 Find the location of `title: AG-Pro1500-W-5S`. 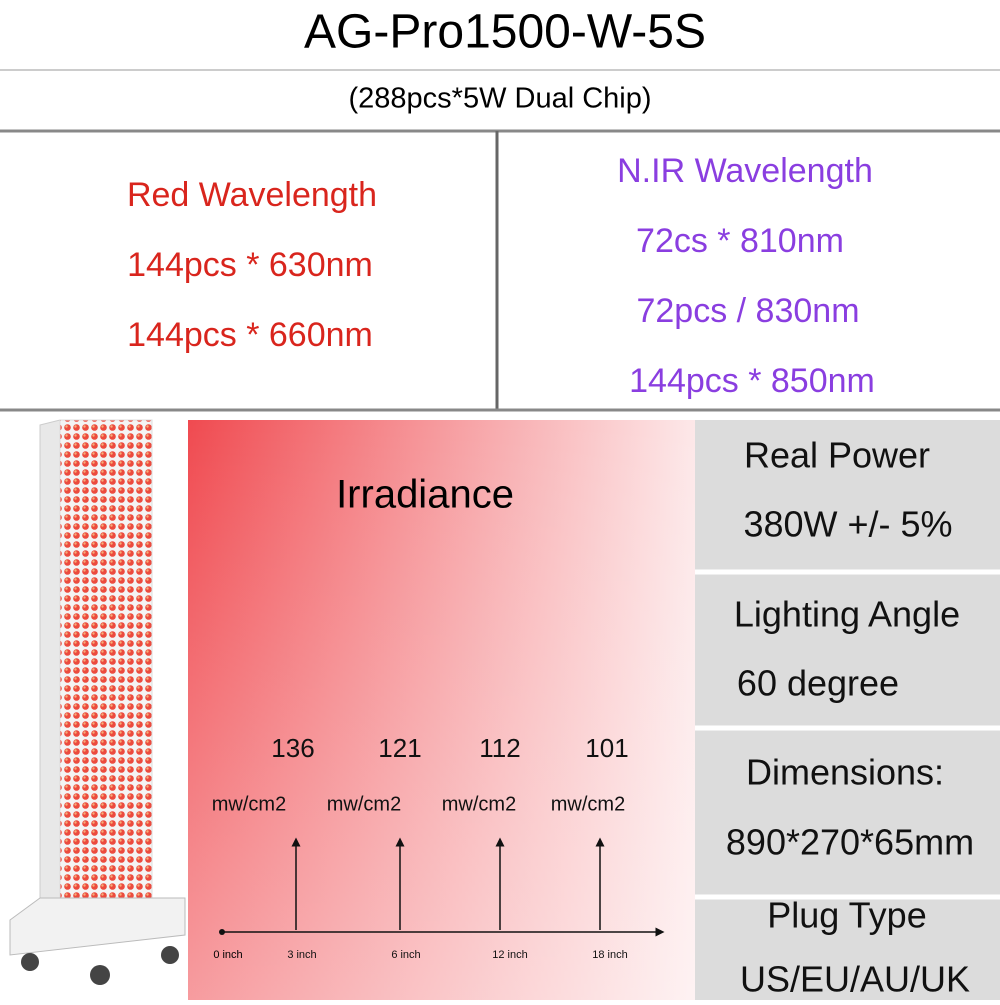

title: AG-Pro1500-W-5S is located at coordinates (505, 32).